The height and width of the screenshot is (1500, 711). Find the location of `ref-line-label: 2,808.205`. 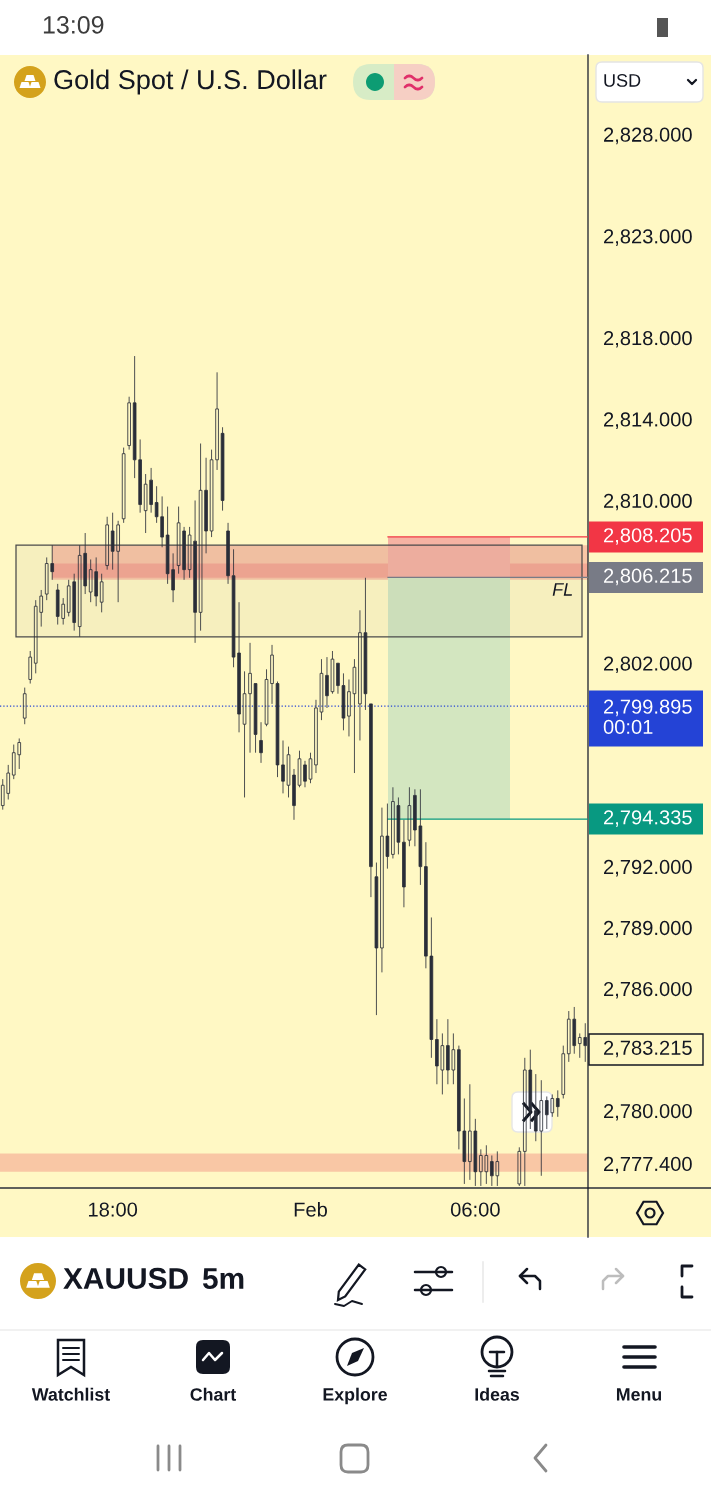

ref-line-label: 2,808.205 is located at coordinates (648, 536).